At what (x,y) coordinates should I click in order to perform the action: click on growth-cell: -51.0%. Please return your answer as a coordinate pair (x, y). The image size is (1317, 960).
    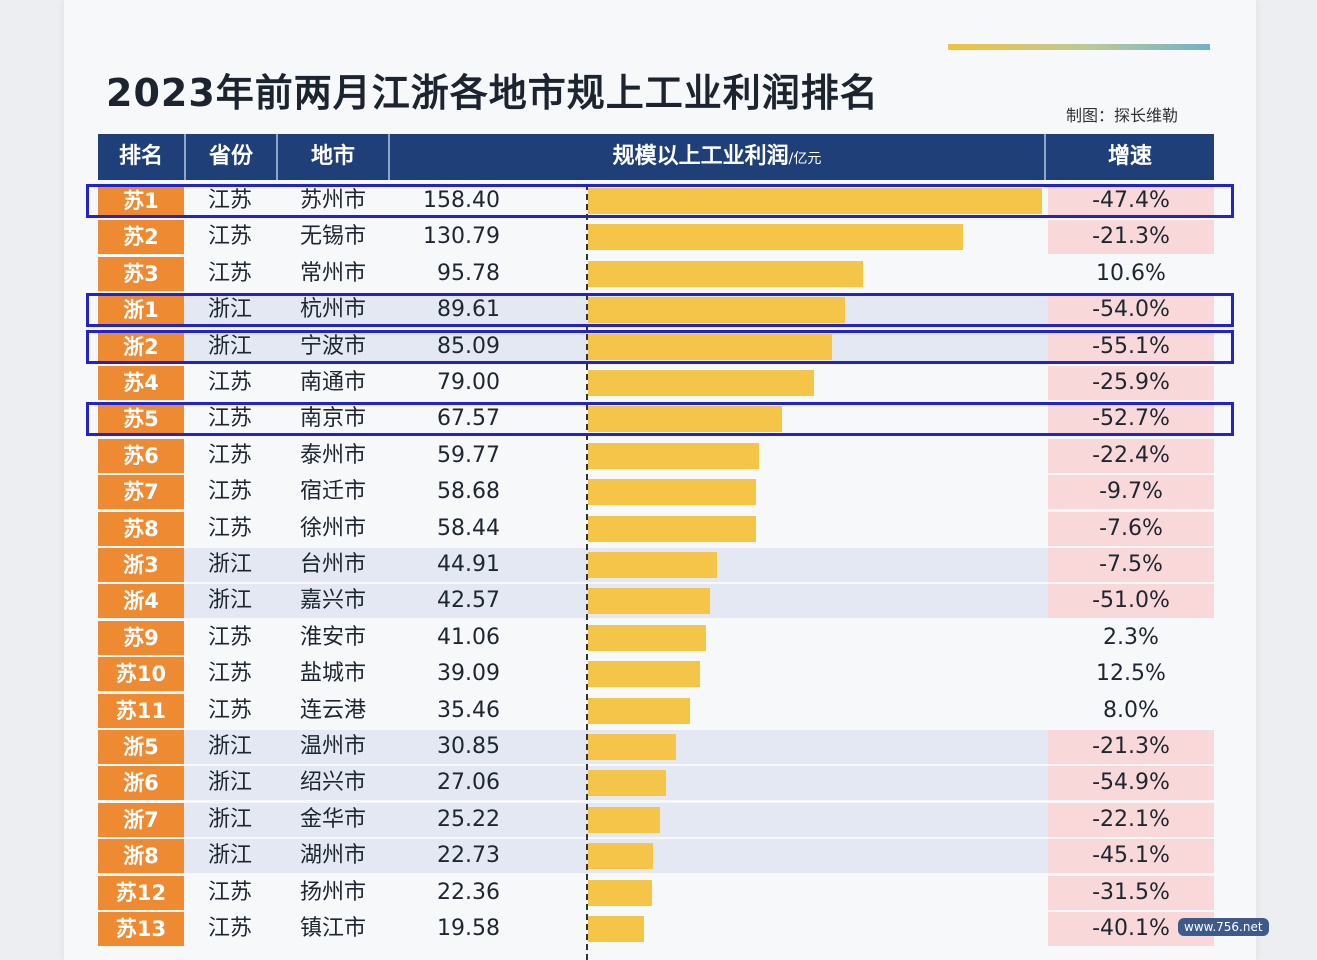
    Looking at the image, I should click on (1131, 601).